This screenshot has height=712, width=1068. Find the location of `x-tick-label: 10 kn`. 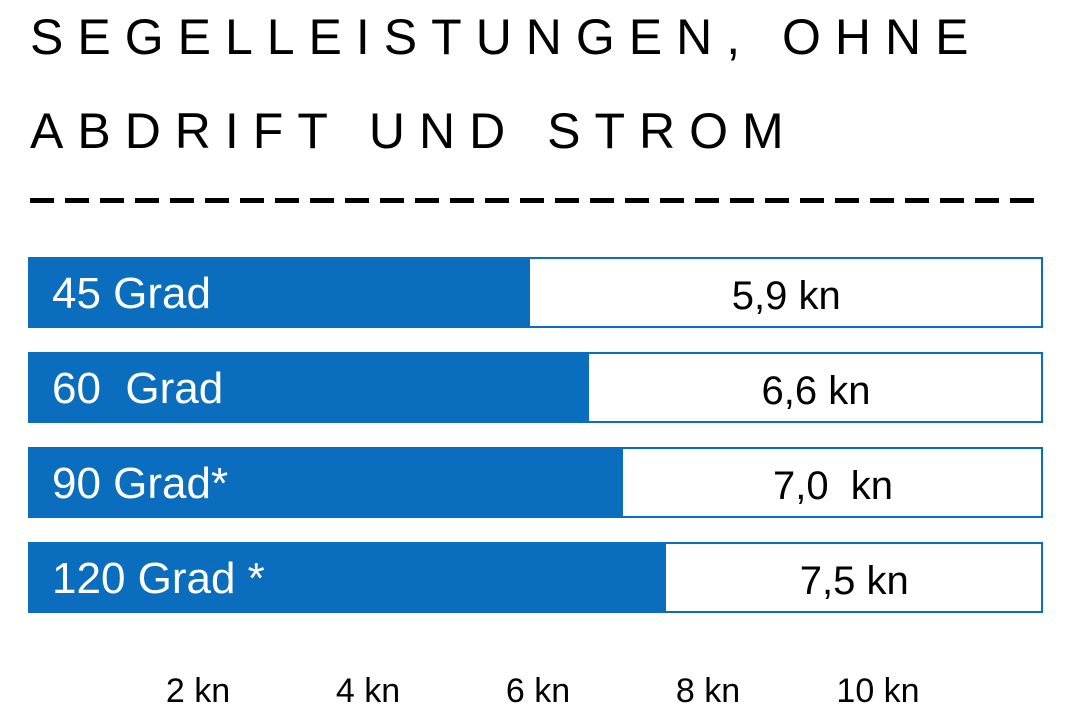

x-tick-label: 10 kn is located at coordinates (878, 691).